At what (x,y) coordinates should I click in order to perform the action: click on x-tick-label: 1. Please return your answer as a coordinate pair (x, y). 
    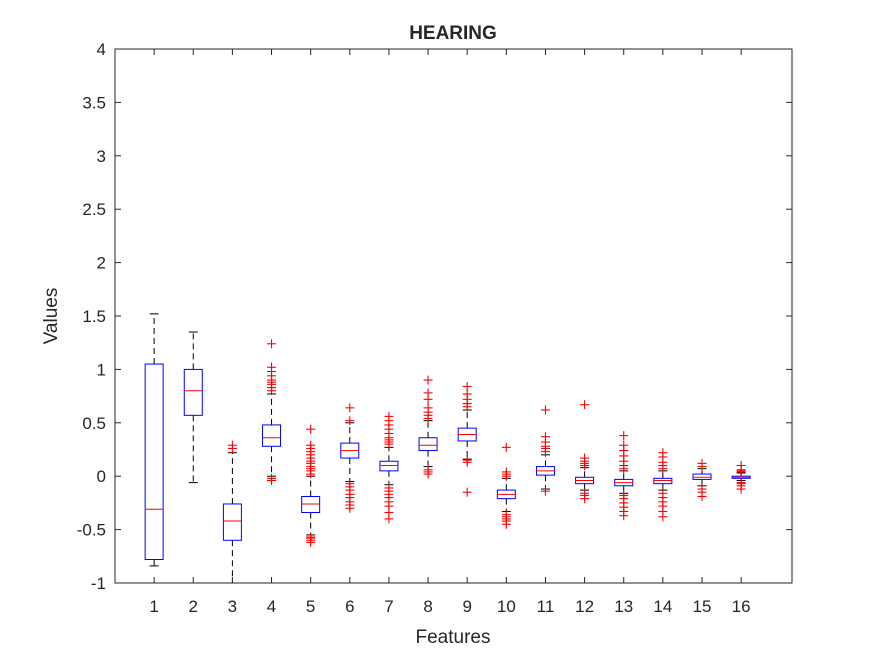
    Looking at the image, I should click on (153, 606).